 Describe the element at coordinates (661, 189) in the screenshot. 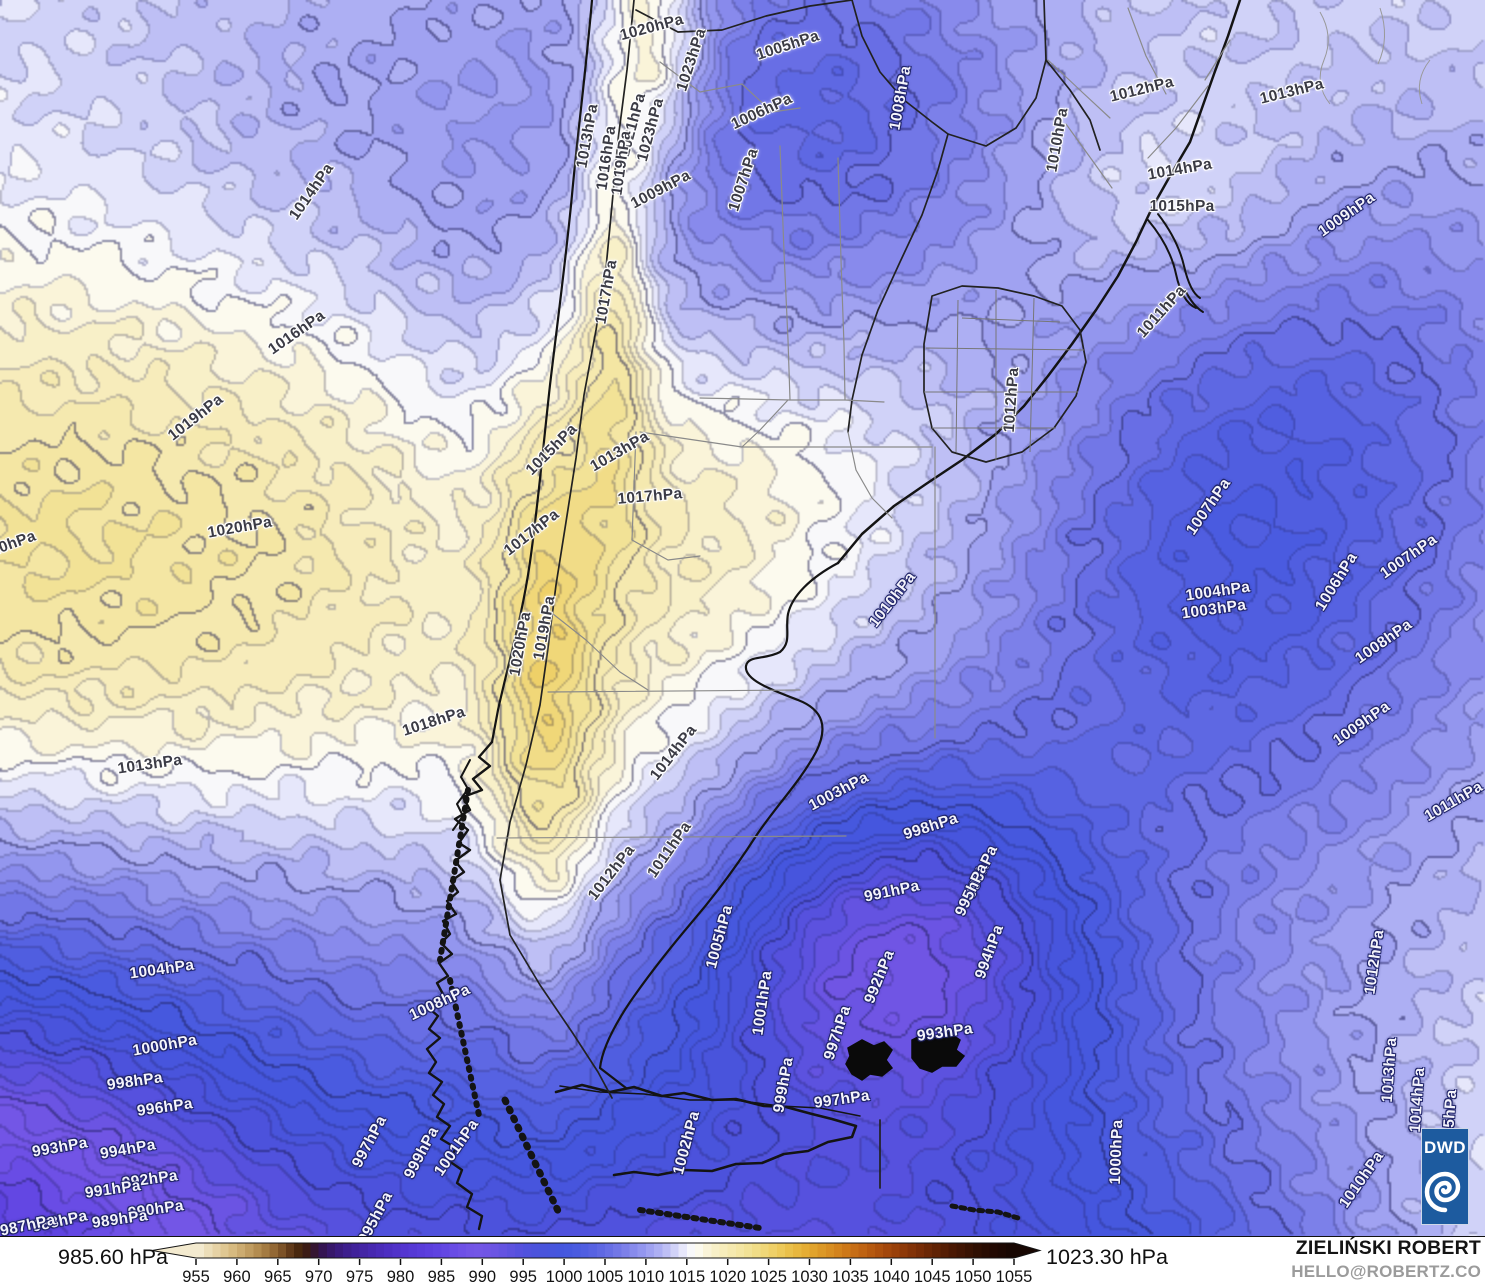

I see `isobar-label: 1009hPa` at that location.